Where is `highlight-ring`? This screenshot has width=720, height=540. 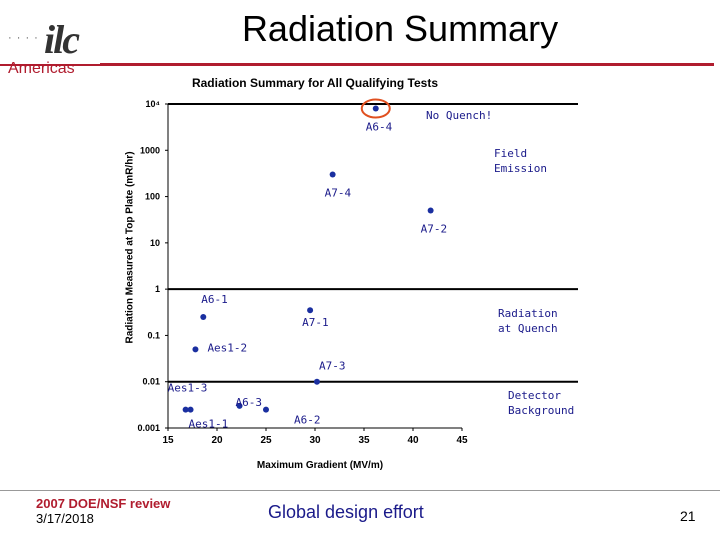 highlight-ring is located at coordinates (375, 108).